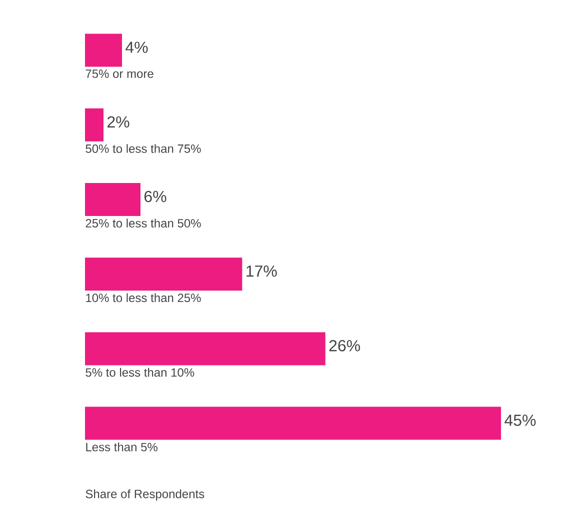  Describe the element at coordinates (520, 420) in the screenshot. I see `data-label: 45%` at that location.